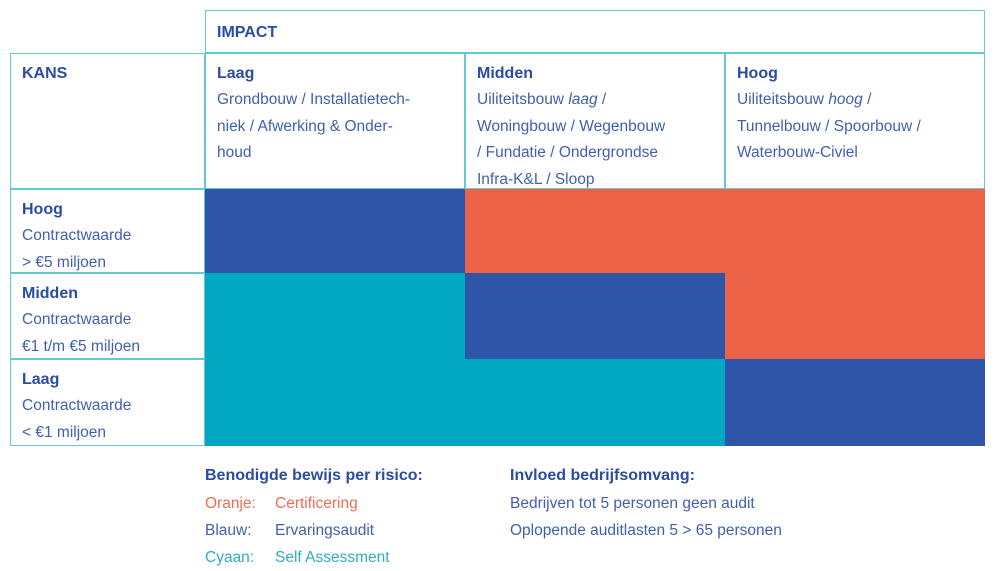 Image resolution: width=995 pixels, height=571 pixels. I want to click on matrix-cell-kans-midden-impact-laag, so click(335, 316).